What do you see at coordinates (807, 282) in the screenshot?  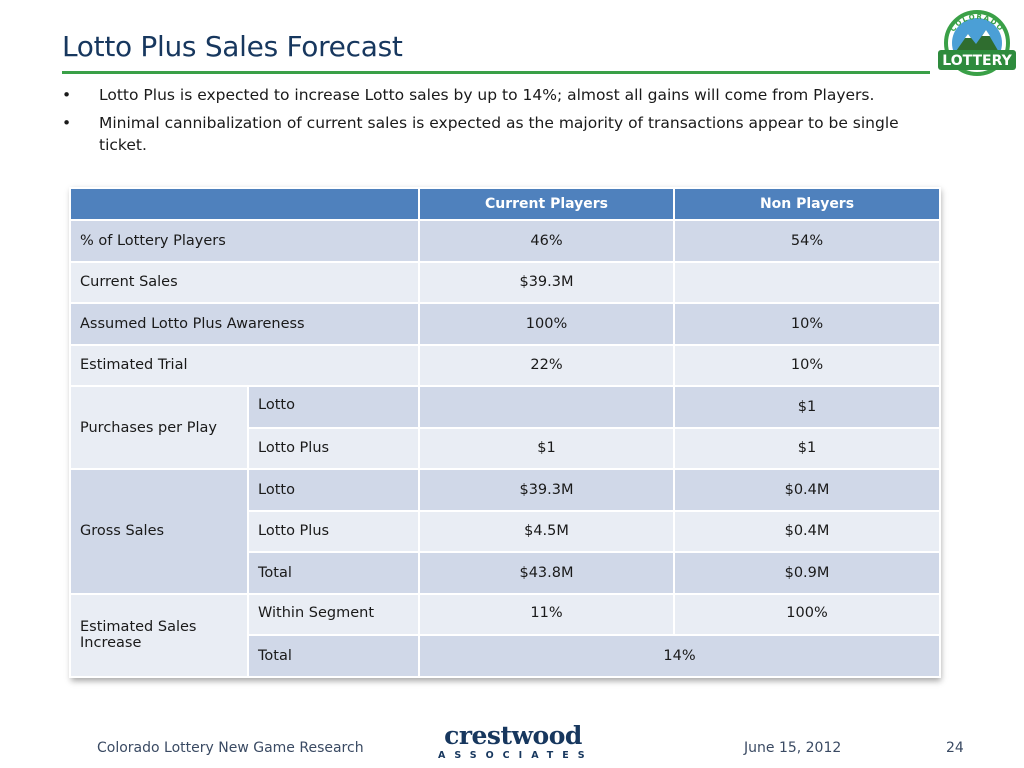 I see `cell-non` at bounding box center [807, 282].